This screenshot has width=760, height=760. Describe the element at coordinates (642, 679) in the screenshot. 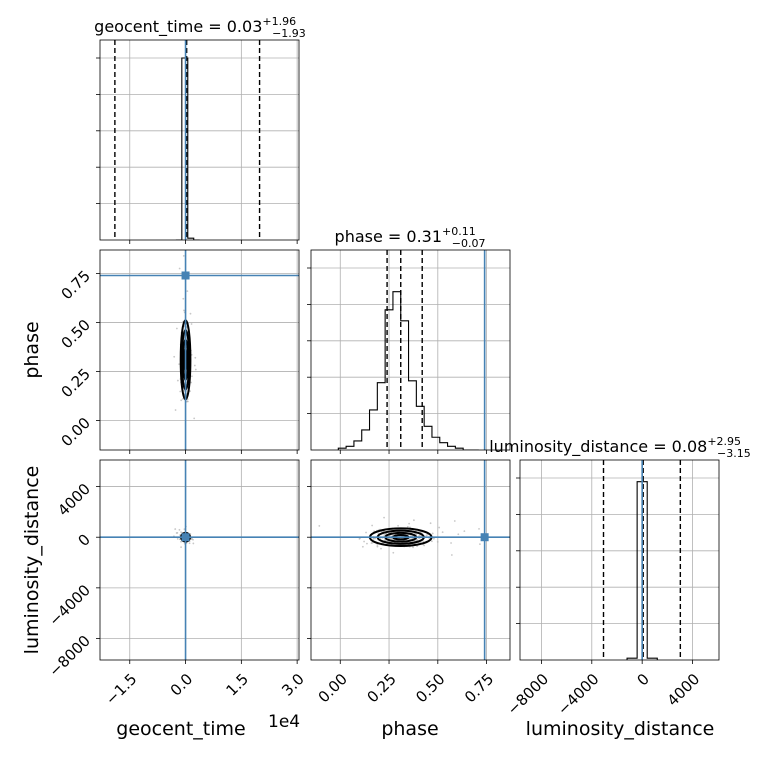

I see `x-tick-label-luminosity_distance: 0` at that location.